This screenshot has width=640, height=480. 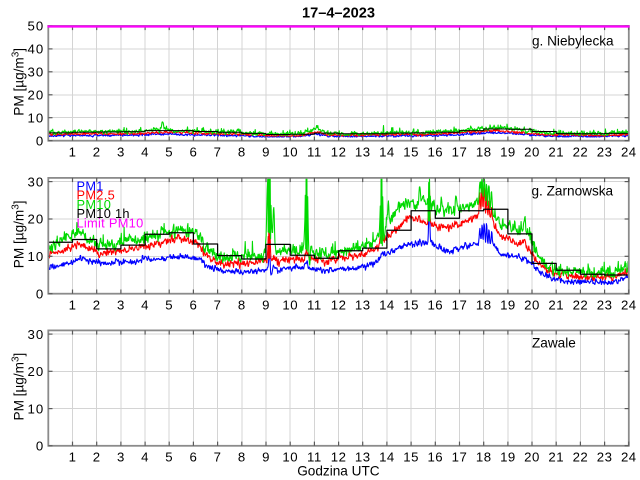 I want to click on svg-text: g. Niebylecka, so click(x=573, y=41).